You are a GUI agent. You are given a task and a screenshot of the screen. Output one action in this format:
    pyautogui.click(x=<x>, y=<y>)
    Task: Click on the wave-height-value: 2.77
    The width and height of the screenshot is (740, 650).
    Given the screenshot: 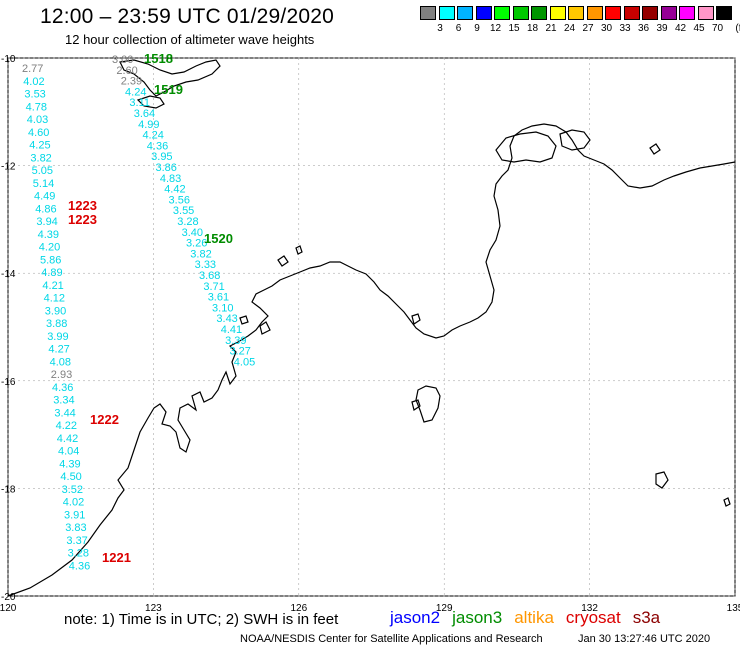 What is the action you would take?
    pyautogui.click(x=32, y=69)
    